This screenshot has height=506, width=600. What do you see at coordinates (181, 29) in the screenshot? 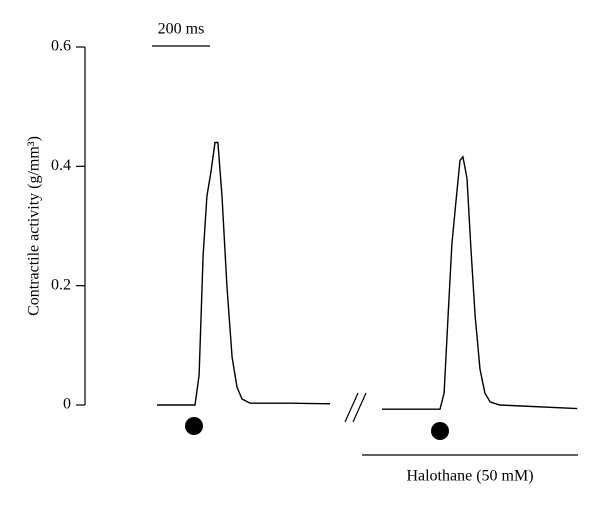
I see `scale-bar-label: 200 ms` at bounding box center [181, 29].